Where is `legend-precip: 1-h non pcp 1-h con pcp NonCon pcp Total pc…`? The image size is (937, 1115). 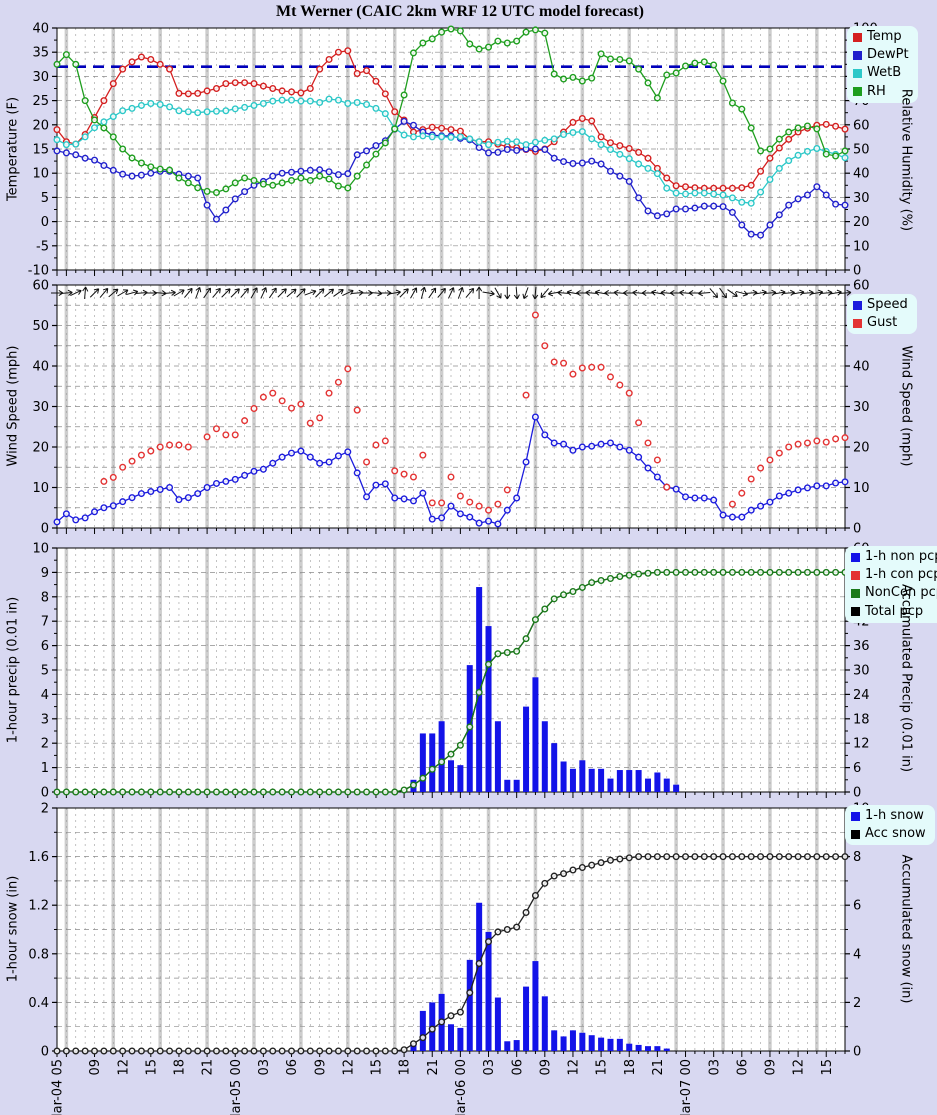 legend-precip: 1-h non pcp 1-h con pcp NonCon pcp Total pc… is located at coordinates (891, 584).